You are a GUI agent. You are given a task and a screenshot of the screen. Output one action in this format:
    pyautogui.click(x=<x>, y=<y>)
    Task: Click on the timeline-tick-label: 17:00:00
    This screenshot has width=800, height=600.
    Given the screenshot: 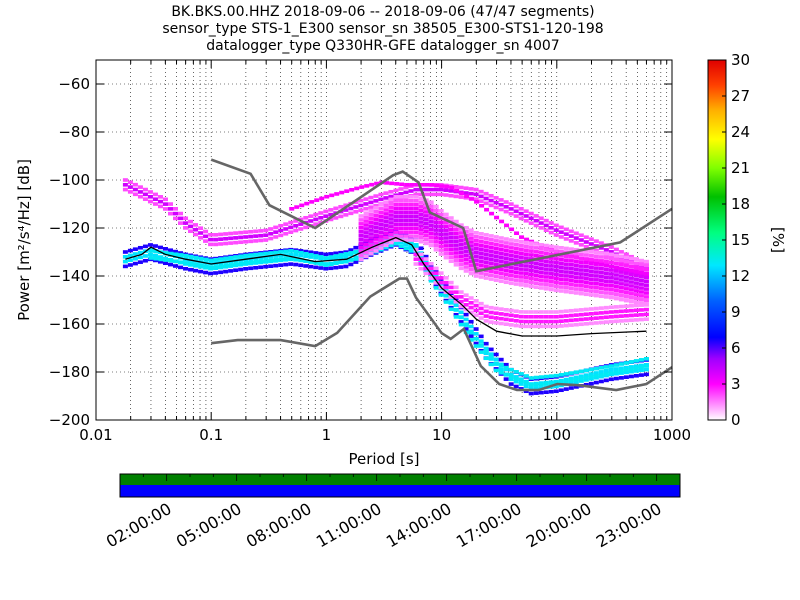 What is the action you would take?
    pyautogui.click(x=489, y=525)
    